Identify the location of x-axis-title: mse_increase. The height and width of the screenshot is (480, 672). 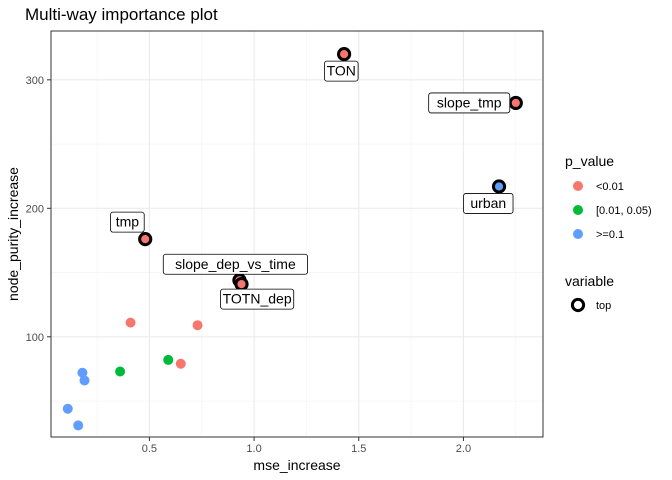
(296, 465).